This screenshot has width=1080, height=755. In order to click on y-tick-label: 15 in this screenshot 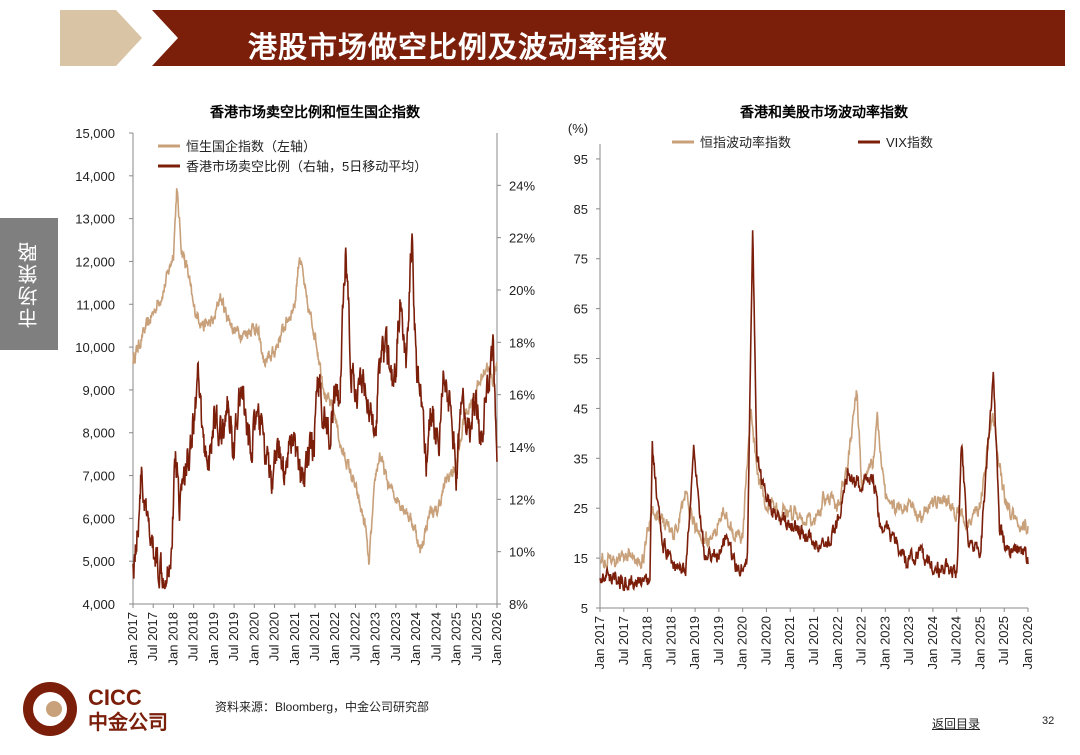, I will do `click(581, 558)`.